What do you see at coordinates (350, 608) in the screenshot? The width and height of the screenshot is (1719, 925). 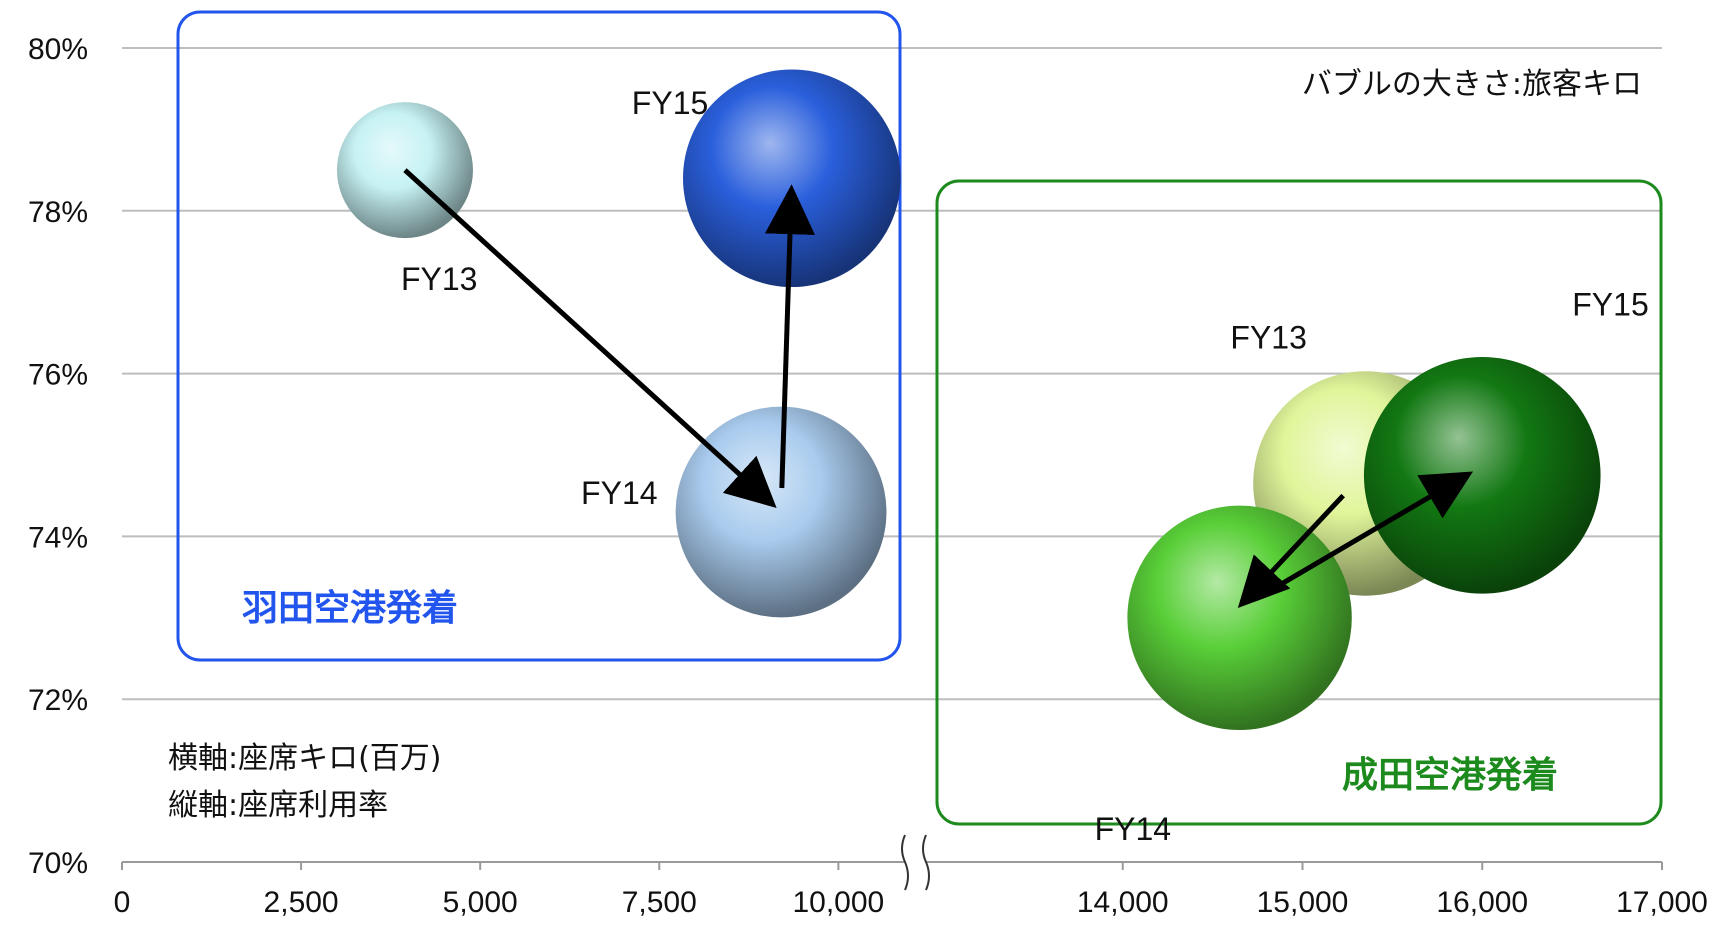 I see `group-title: 羽田空港発着` at bounding box center [350, 608].